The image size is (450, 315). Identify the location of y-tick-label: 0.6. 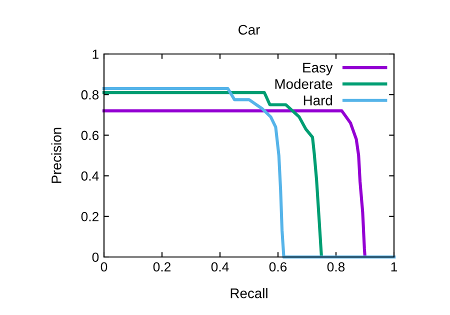
(90, 135).